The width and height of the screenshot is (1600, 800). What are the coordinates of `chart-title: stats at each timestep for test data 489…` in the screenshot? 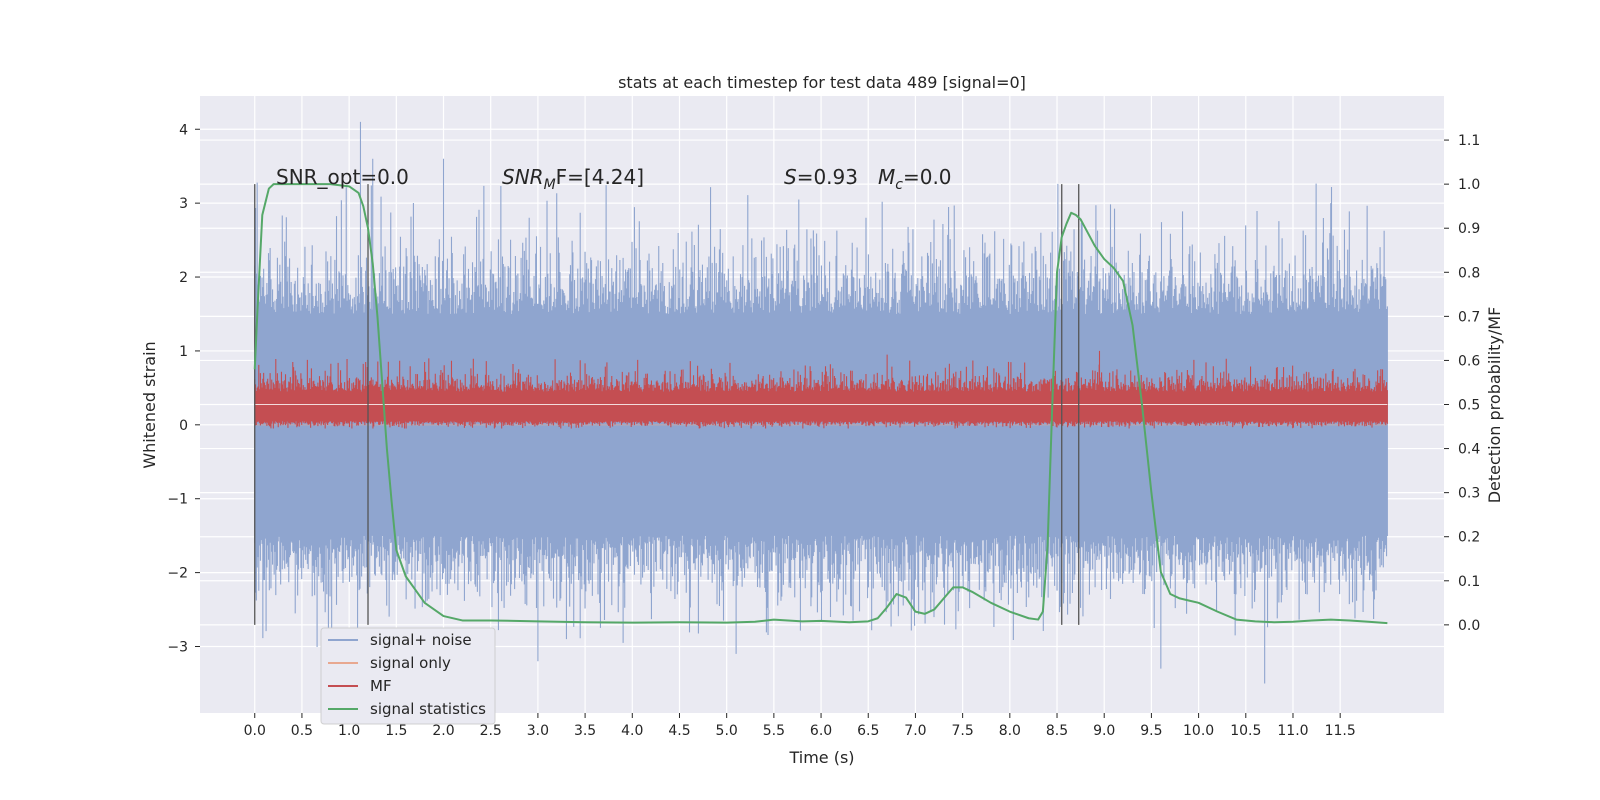 It's located at (822, 82).